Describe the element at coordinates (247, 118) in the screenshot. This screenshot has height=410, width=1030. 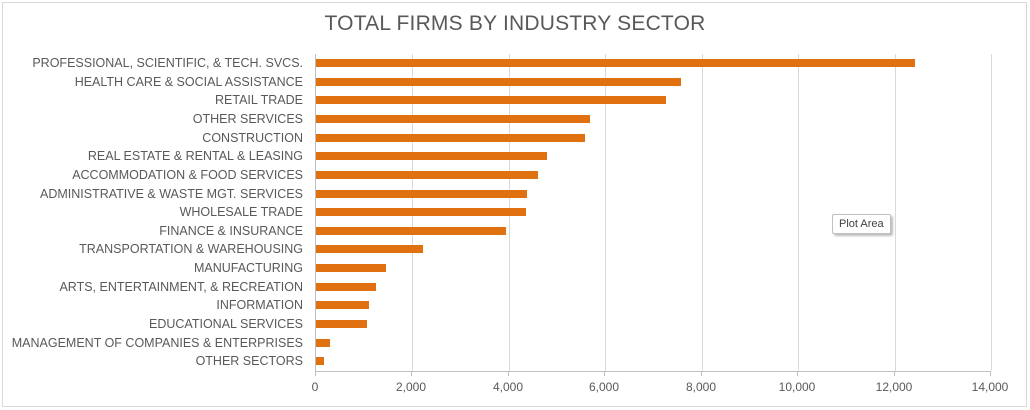
I see `category-label: OTHER SERVICES` at that location.